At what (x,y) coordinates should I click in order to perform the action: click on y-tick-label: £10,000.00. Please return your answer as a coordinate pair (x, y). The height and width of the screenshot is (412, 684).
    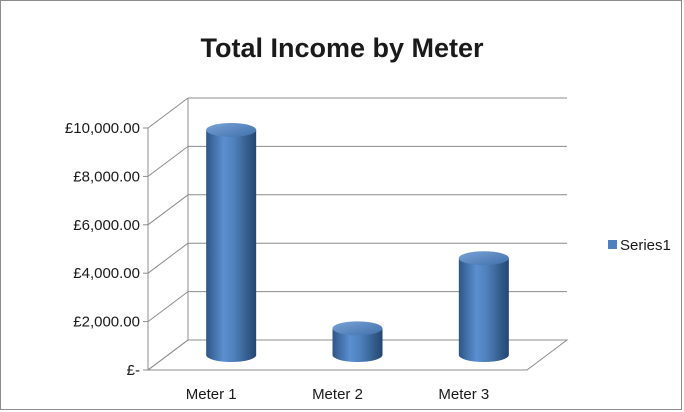
    Looking at the image, I should click on (102, 128).